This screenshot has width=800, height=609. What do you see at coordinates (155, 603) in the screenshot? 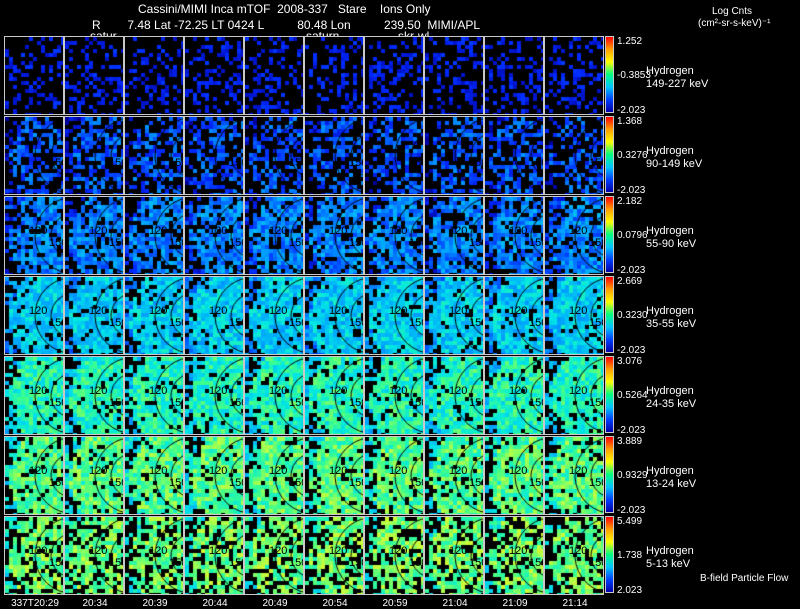
I see `time-label: 20:39` at bounding box center [155, 603].